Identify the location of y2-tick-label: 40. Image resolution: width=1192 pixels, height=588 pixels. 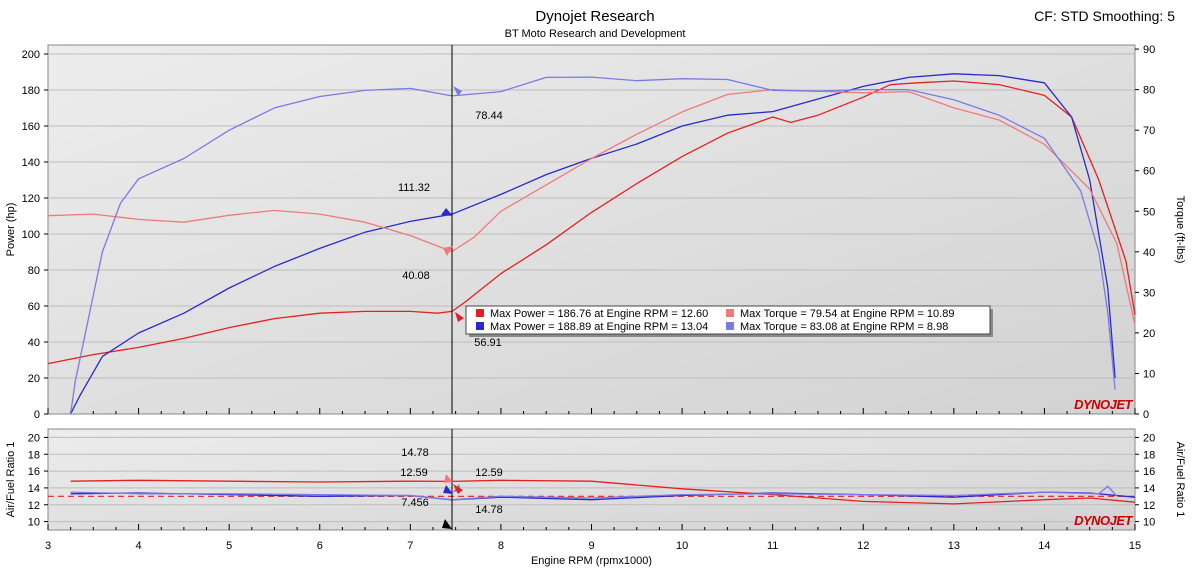
(1149, 253).